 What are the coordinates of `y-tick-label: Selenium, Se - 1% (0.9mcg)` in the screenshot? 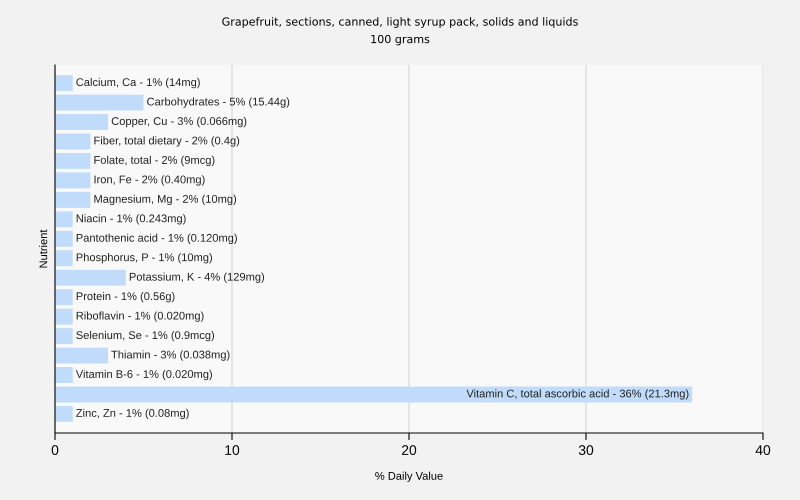 It's located at (145, 336).